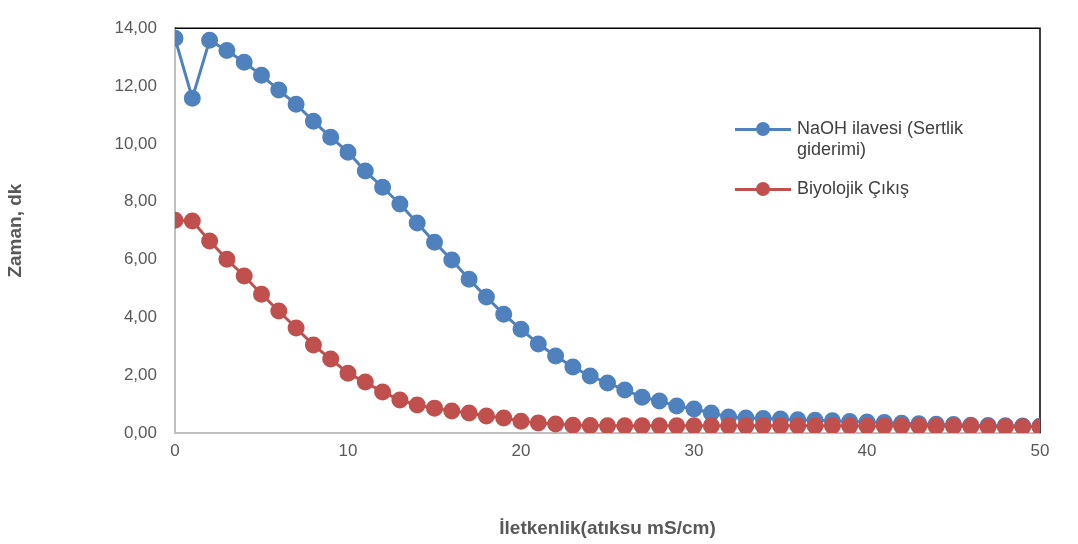 This screenshot has height=544, width=1078. I want to click on y-tick-label: 2,00, so click(140, 374).